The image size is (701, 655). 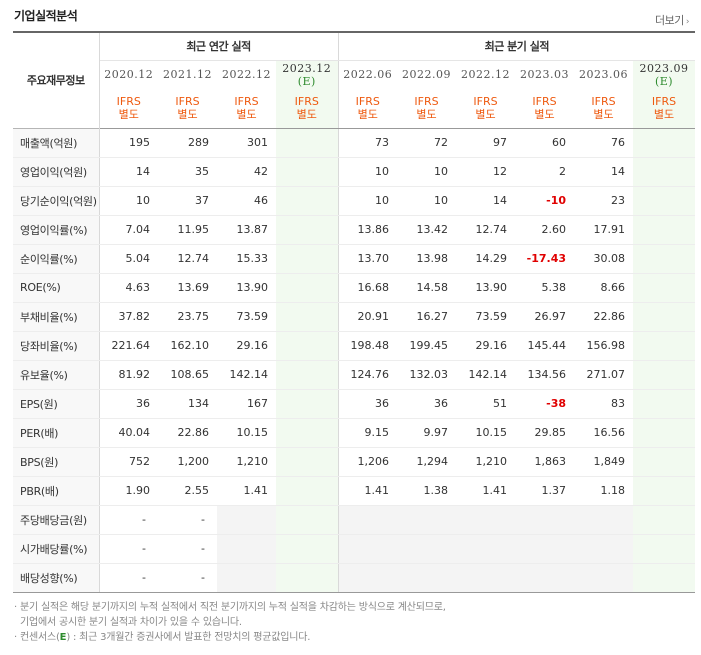 I want to click on value-cell: 72, so click(x=427, y=142).